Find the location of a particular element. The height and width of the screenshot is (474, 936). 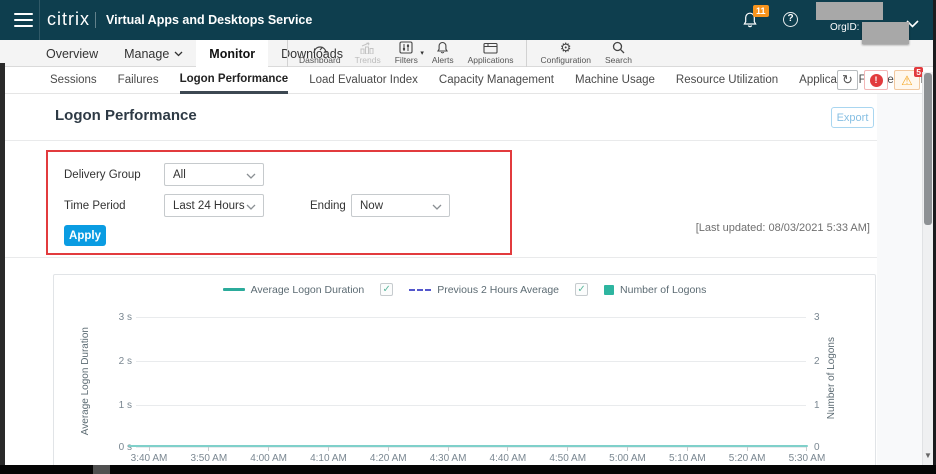

left-tick-3s: 3 s is located at coordinates (125, 317).